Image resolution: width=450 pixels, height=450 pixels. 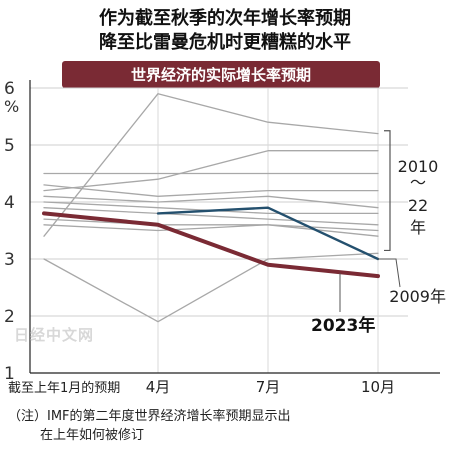 What do you see at coordinates (9, 374) in the screenshot?
I see `y-tick-label-1: 1` at bounding box center [9, 374].